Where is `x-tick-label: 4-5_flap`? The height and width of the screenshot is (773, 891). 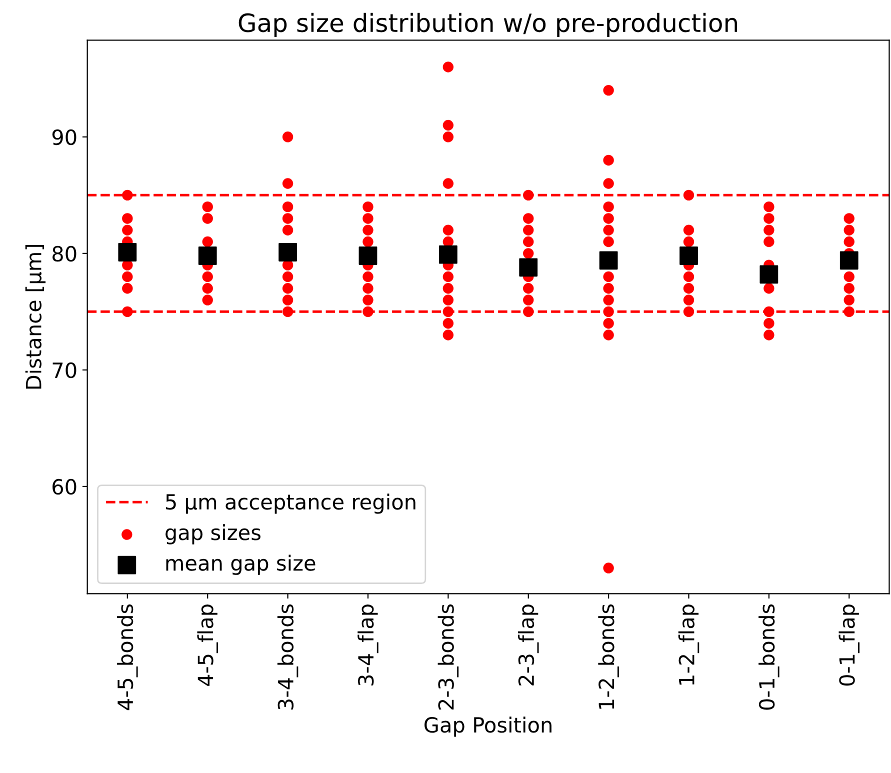
x-tick-label: 4-5_flap is located at coordinates (207, 645).